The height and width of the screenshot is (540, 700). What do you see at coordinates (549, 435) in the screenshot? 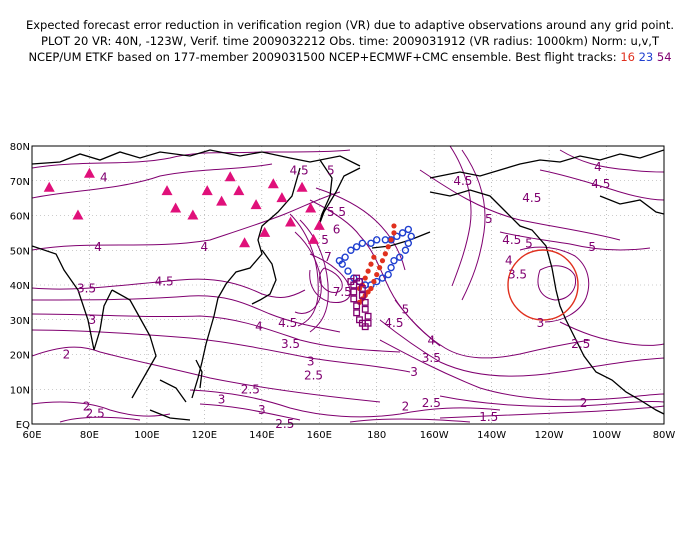
I see `longitude-label: 120W` at bounding box center [549, 435].